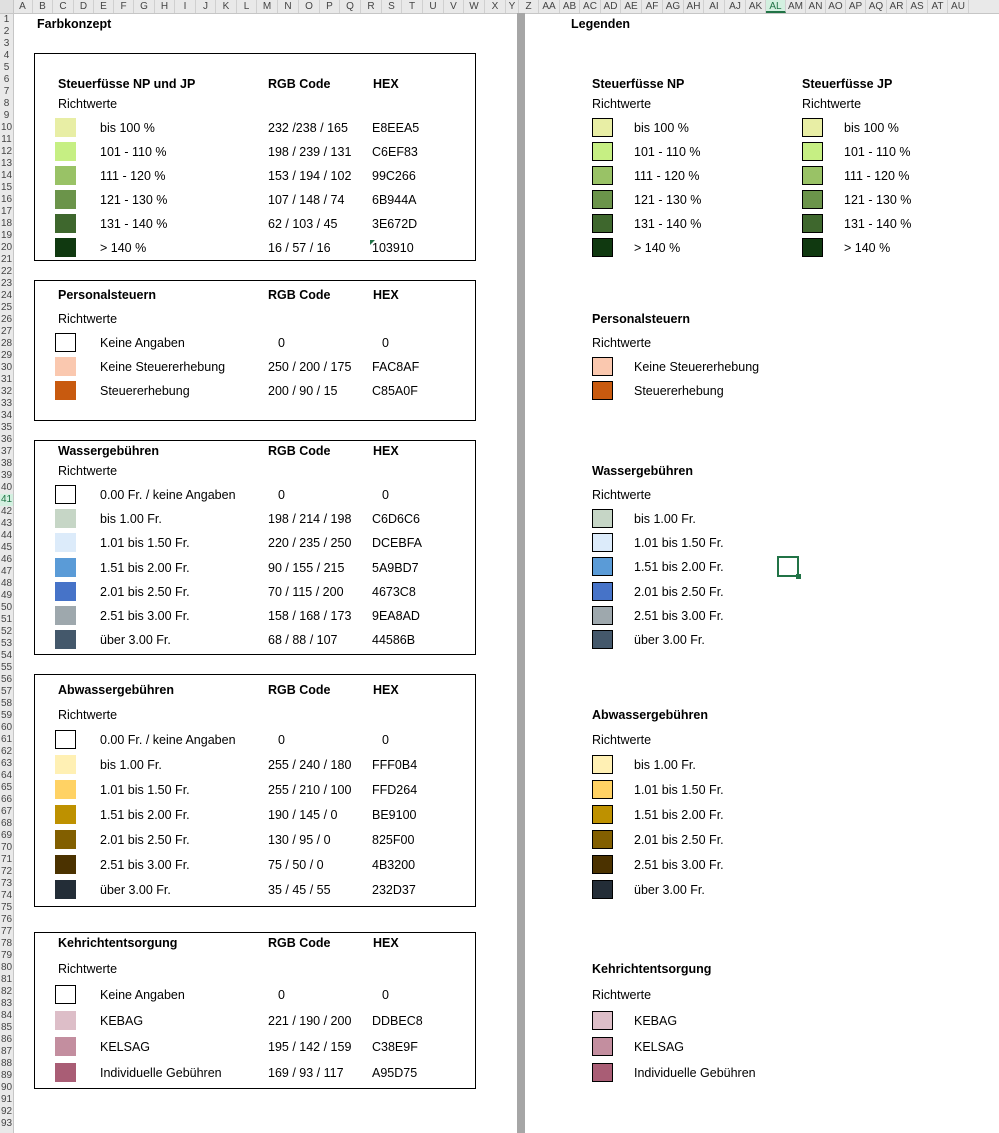 The image size is (999, 1133). I want to click on row-header-58: 58, so click(6, 703).